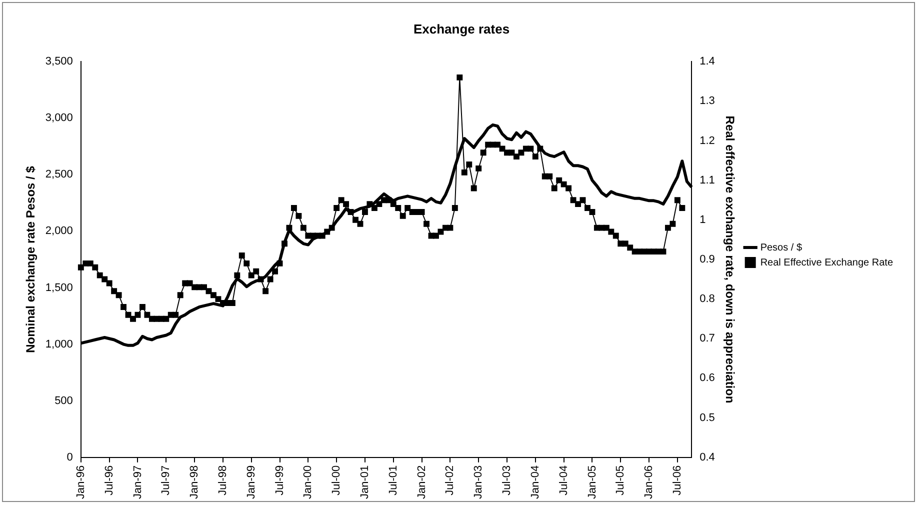 Image resolution: width=919 pixels, height=506 pixels. I want to click on x-tick-label: Jan-99, so click(251, 482).